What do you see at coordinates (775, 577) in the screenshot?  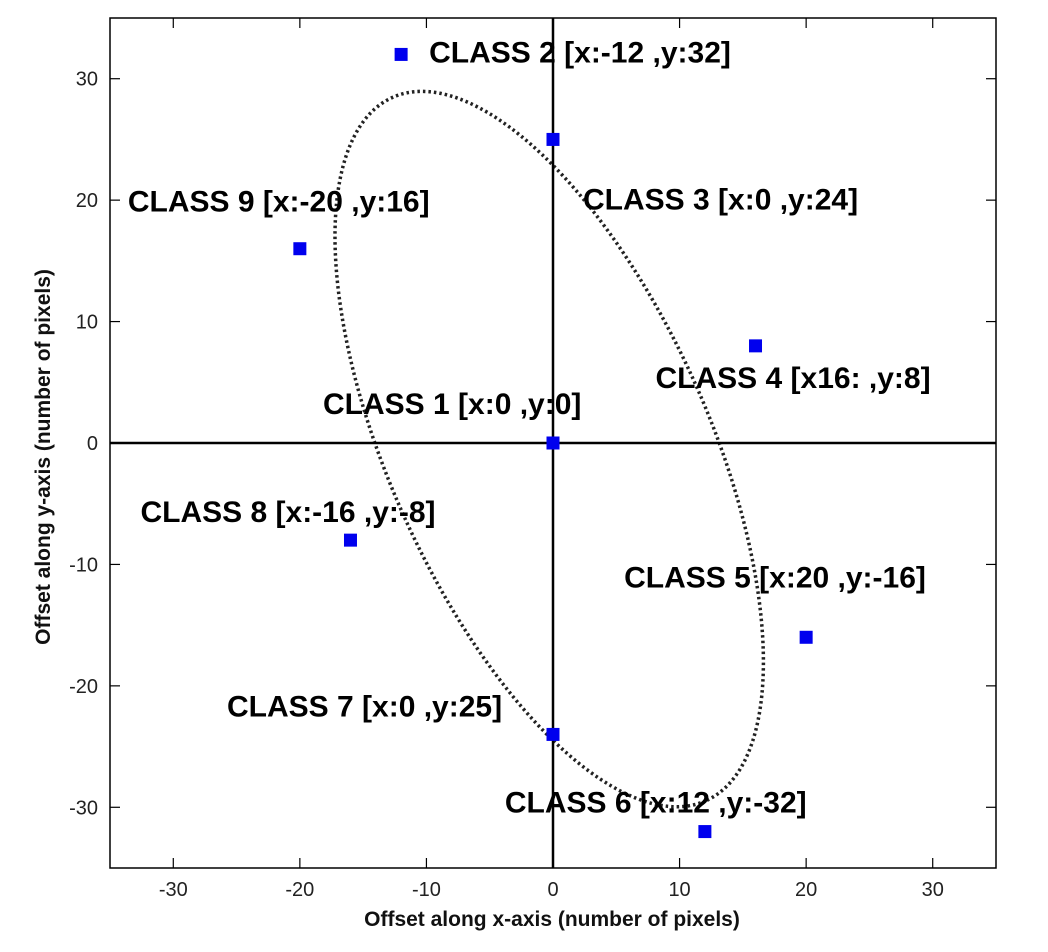 I see `point-label-class-5: CLASS 5 [x:20 ,y:-16]` at bounding box center [775, 577].